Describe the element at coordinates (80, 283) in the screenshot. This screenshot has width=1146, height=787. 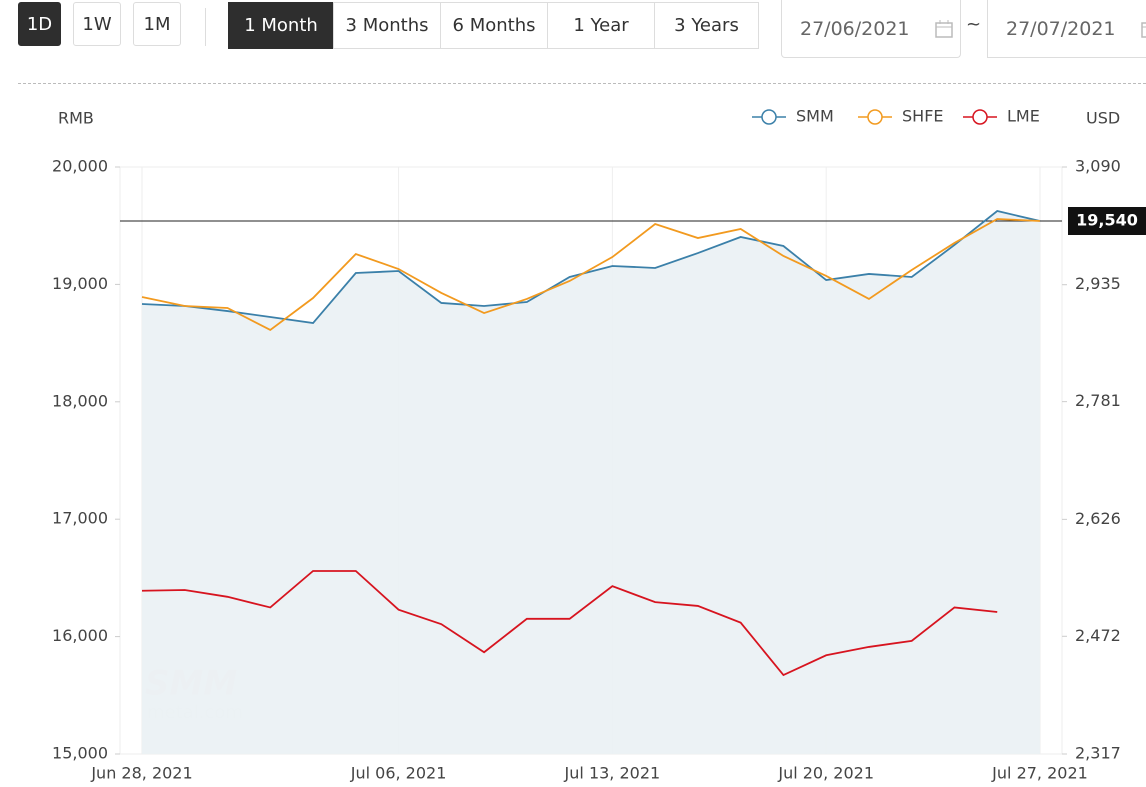
I see `y-tick-label: 19,000` at that location.